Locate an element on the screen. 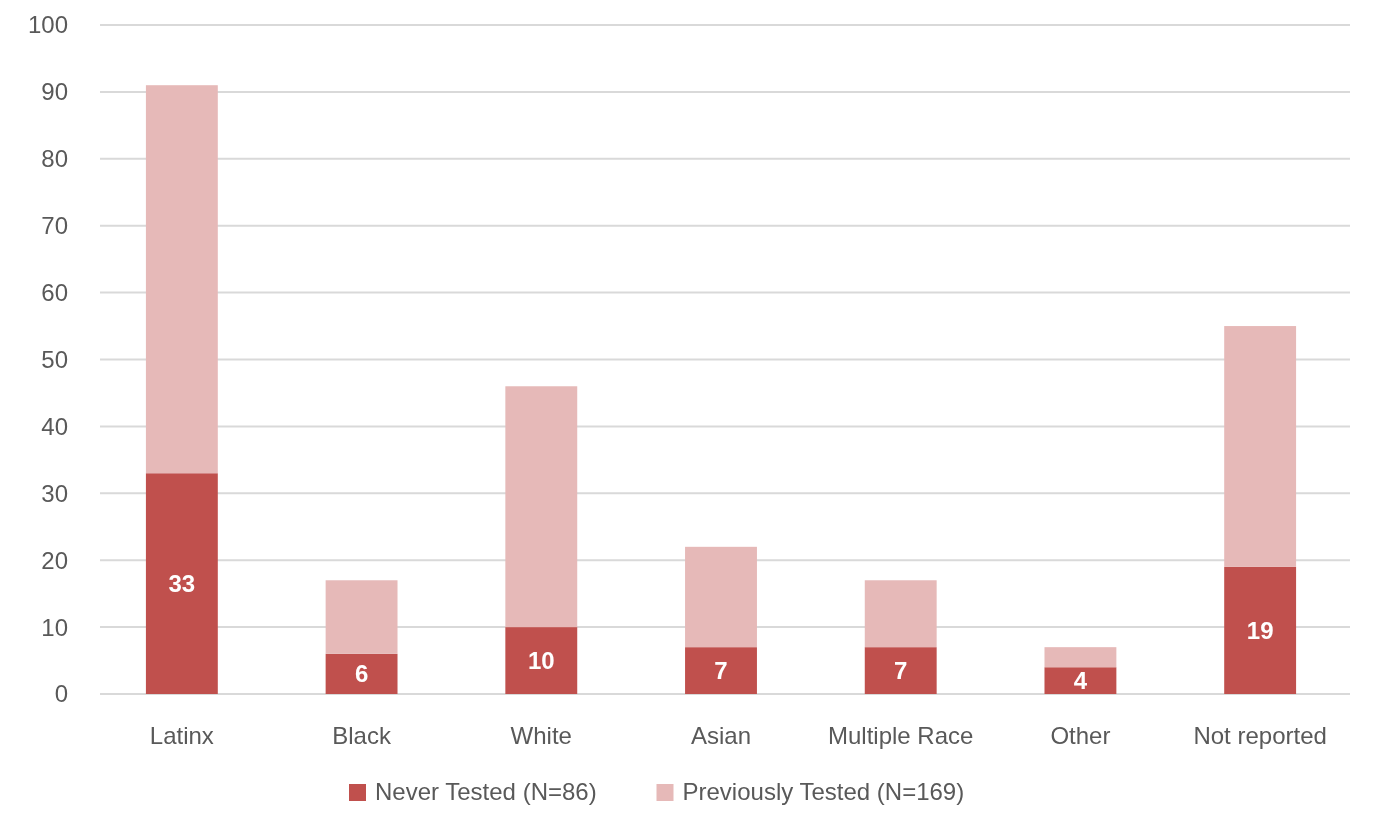 Image resolution: width=1388 pixels, height=822 pixels. x-tick-label: Latinx is located at coordinates (181, 735).